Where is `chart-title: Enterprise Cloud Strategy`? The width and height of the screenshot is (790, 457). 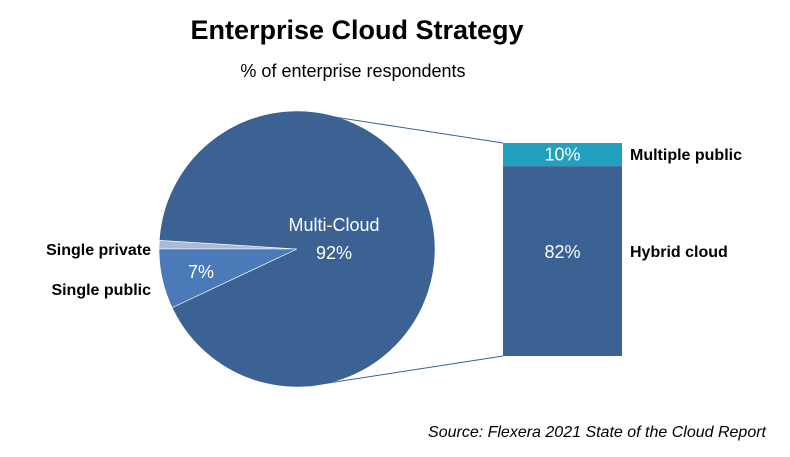
chart-title: Enterprise Cloud Strategy is located at coordinates (356, 30).